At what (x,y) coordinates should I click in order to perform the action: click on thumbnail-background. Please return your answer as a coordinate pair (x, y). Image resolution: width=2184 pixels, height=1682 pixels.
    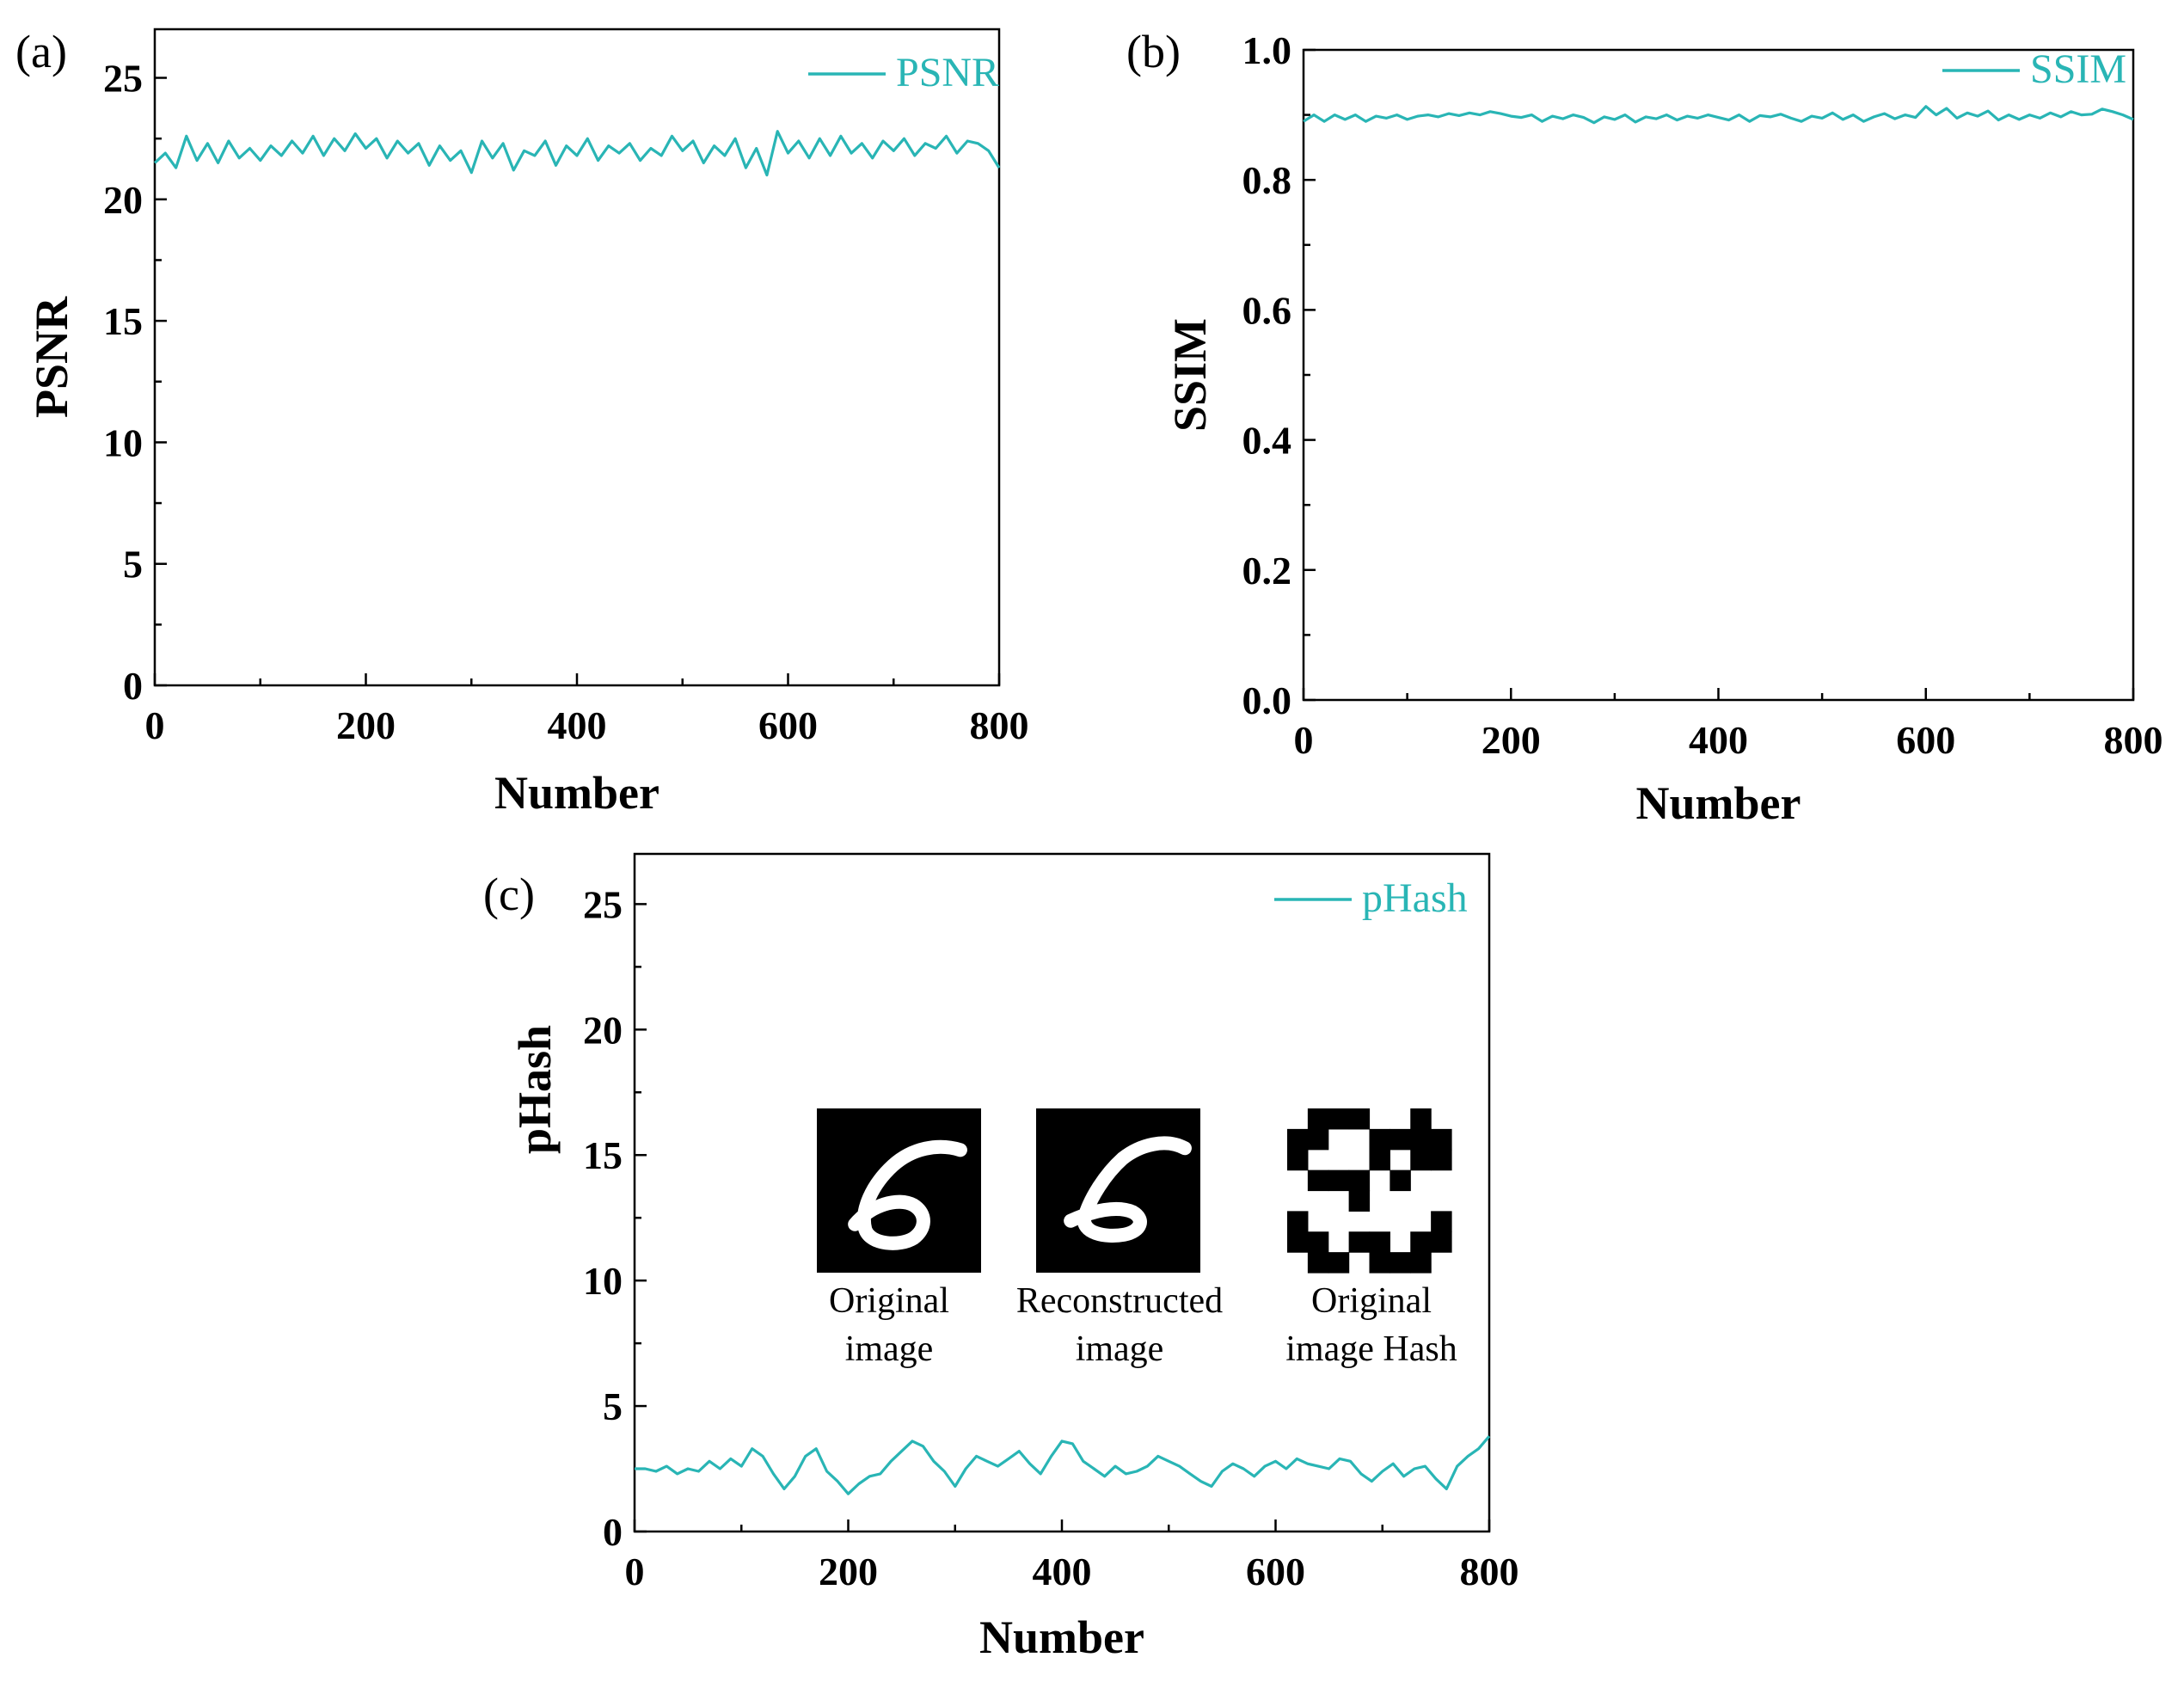
    Looking at the image, I should click on (1118, 1190).